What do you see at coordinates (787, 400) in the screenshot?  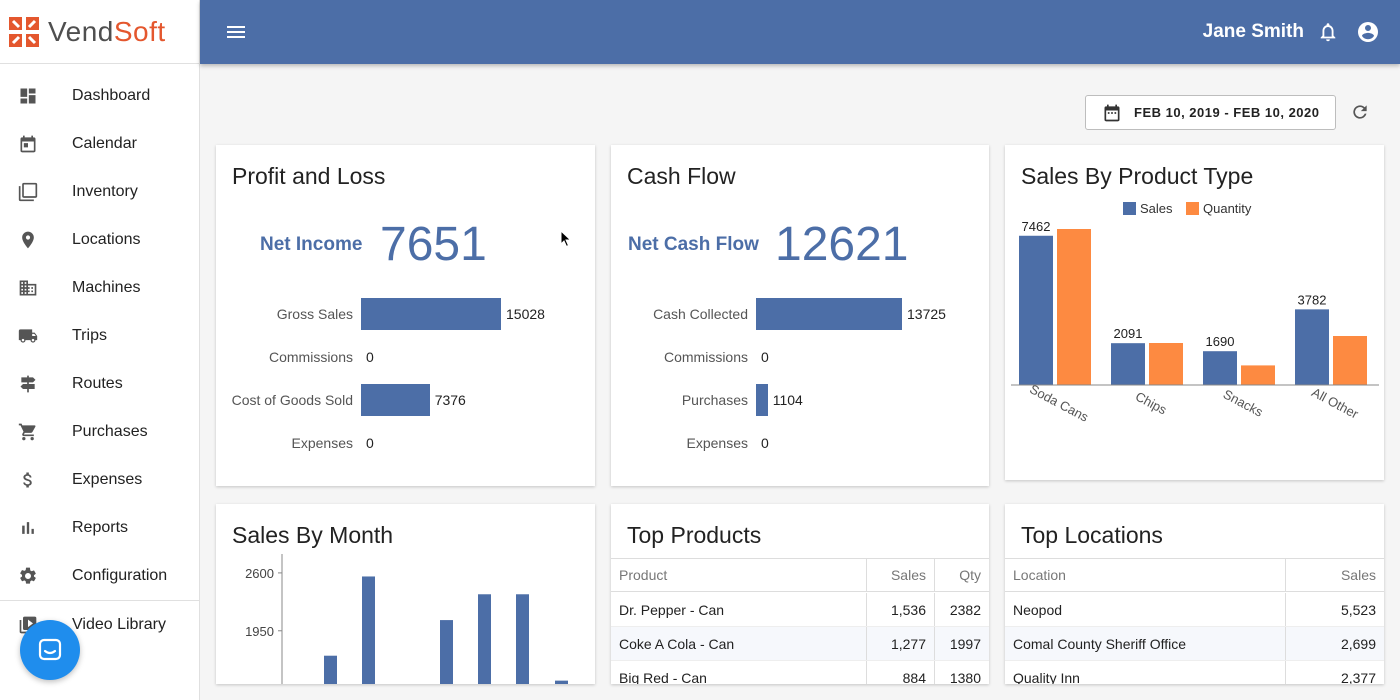 I see `bar-row-value: 1104` at bounding box center [787, 400].